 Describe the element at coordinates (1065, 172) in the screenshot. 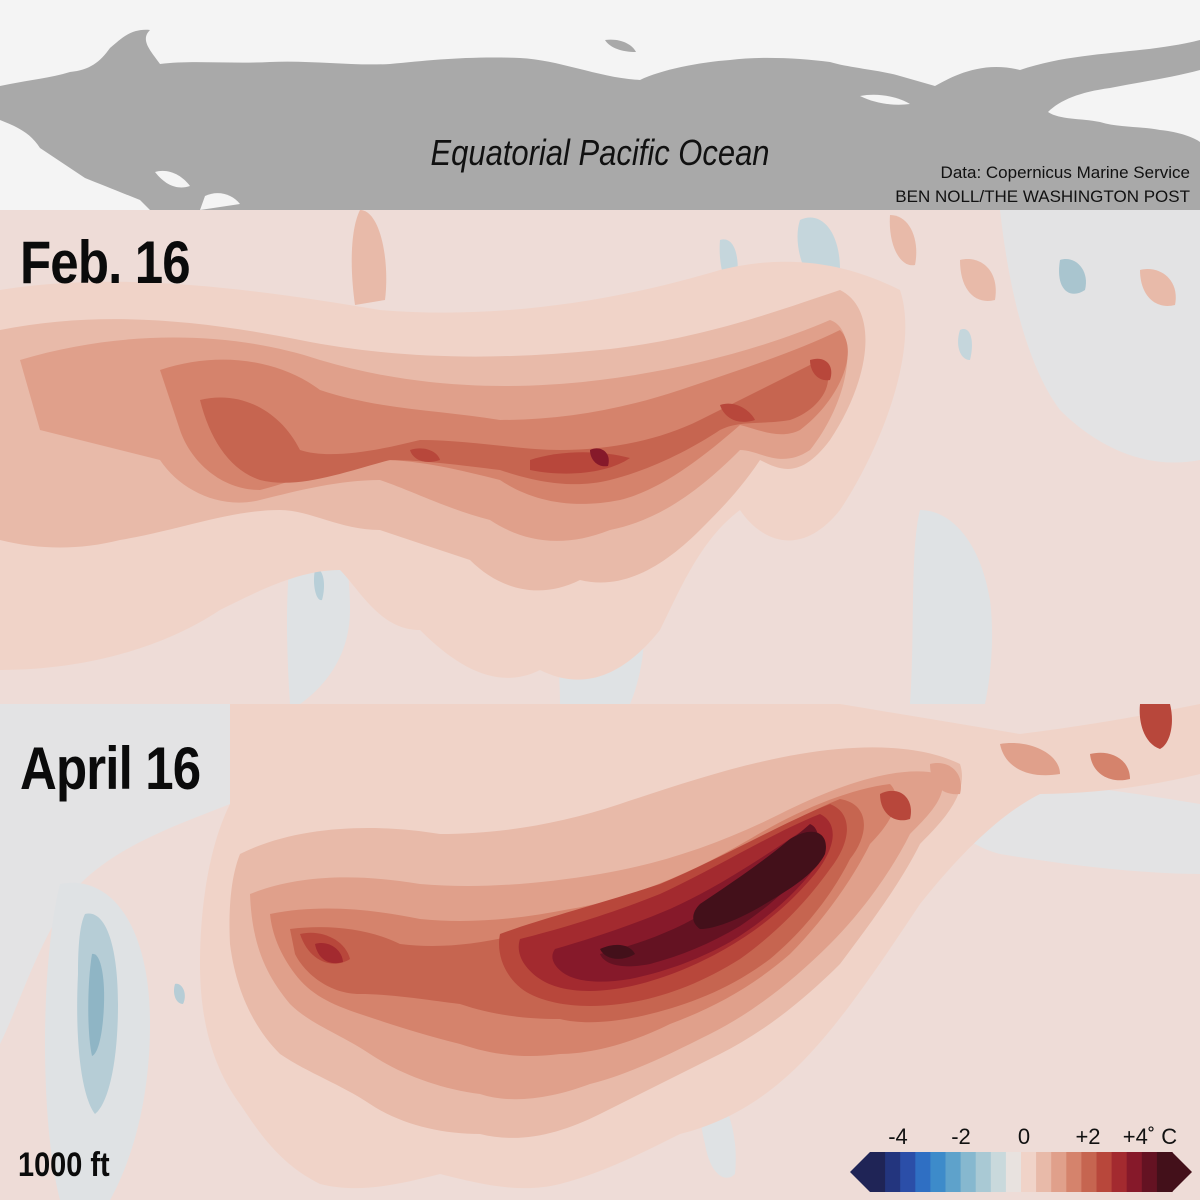

I see `data-source-credit: Data: Copernicus Marine Service` at that location.